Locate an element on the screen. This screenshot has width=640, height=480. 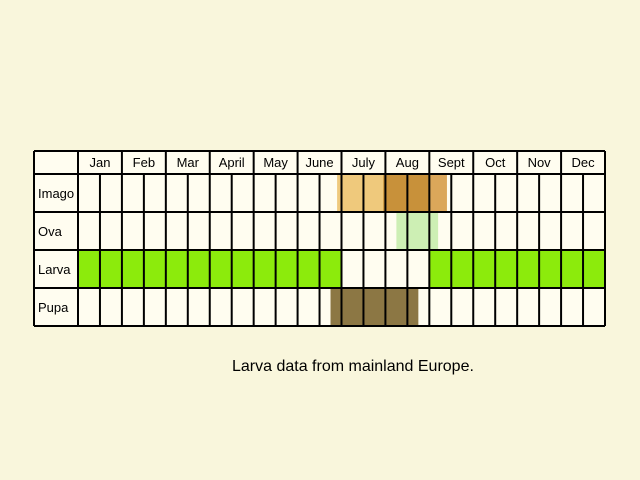
month-label: Sept is located at coordinates (451, 162).